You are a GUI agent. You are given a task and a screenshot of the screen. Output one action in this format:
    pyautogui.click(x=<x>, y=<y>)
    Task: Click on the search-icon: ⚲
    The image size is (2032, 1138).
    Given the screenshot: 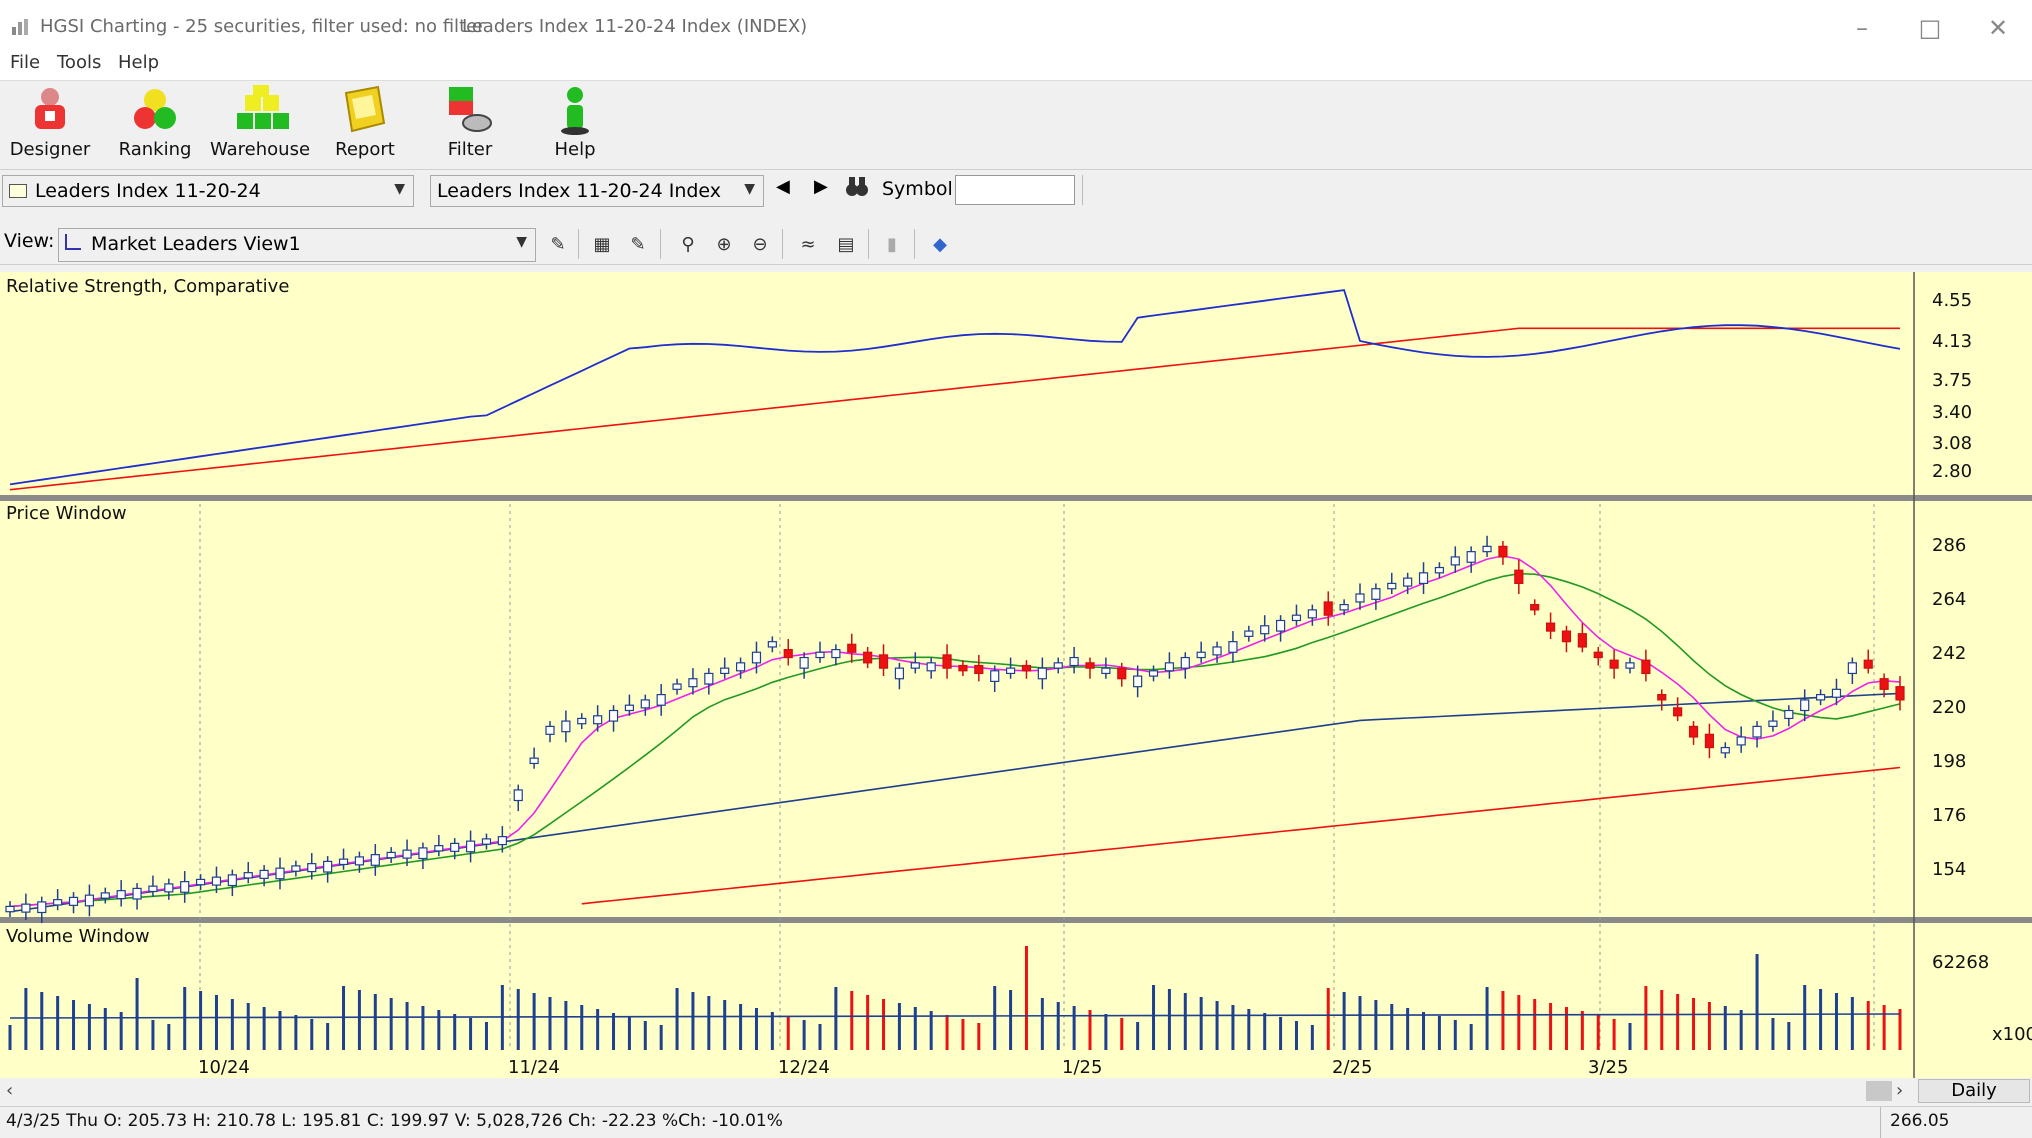 What is the action you would take?
    pyautogui.click(x=688, y=244)
    